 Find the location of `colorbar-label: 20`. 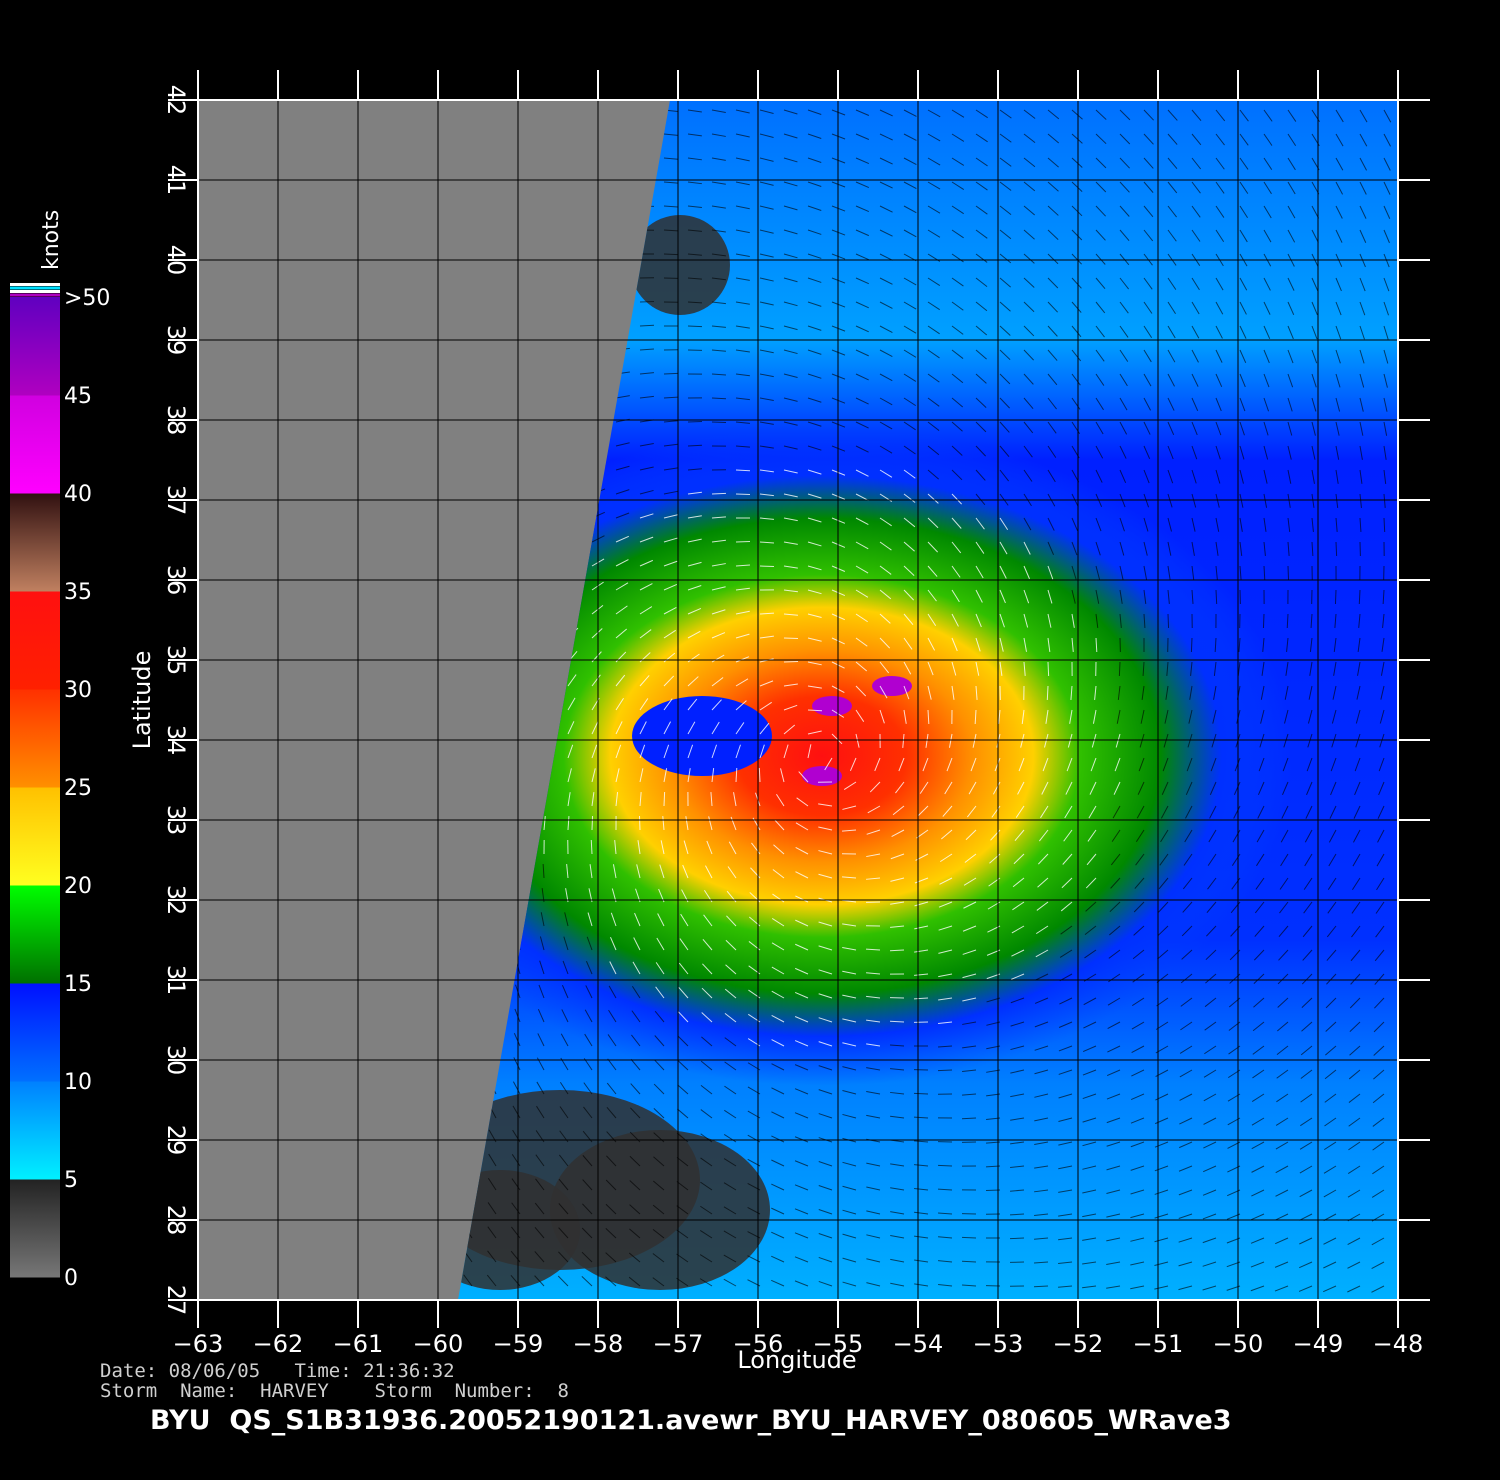

colorbar-label: 20 is located at coordinates (78, 886).